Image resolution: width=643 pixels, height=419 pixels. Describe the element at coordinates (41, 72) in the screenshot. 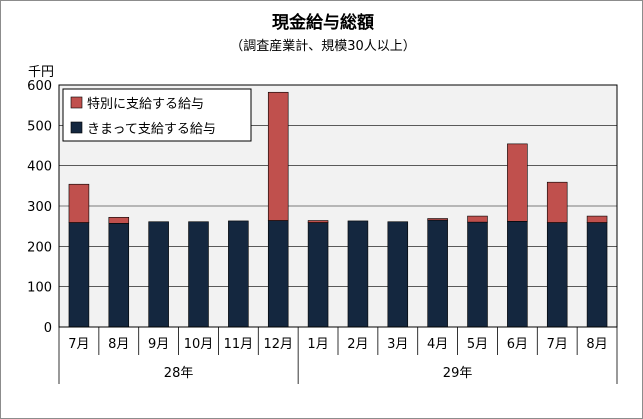

I see `y-axis-unit-label: 千円` at that location.